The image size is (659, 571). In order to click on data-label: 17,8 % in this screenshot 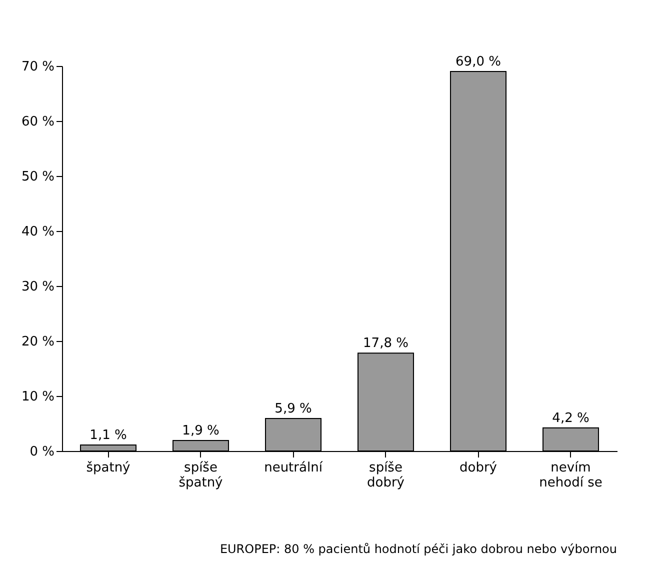, I will do `click(385, 344)`.